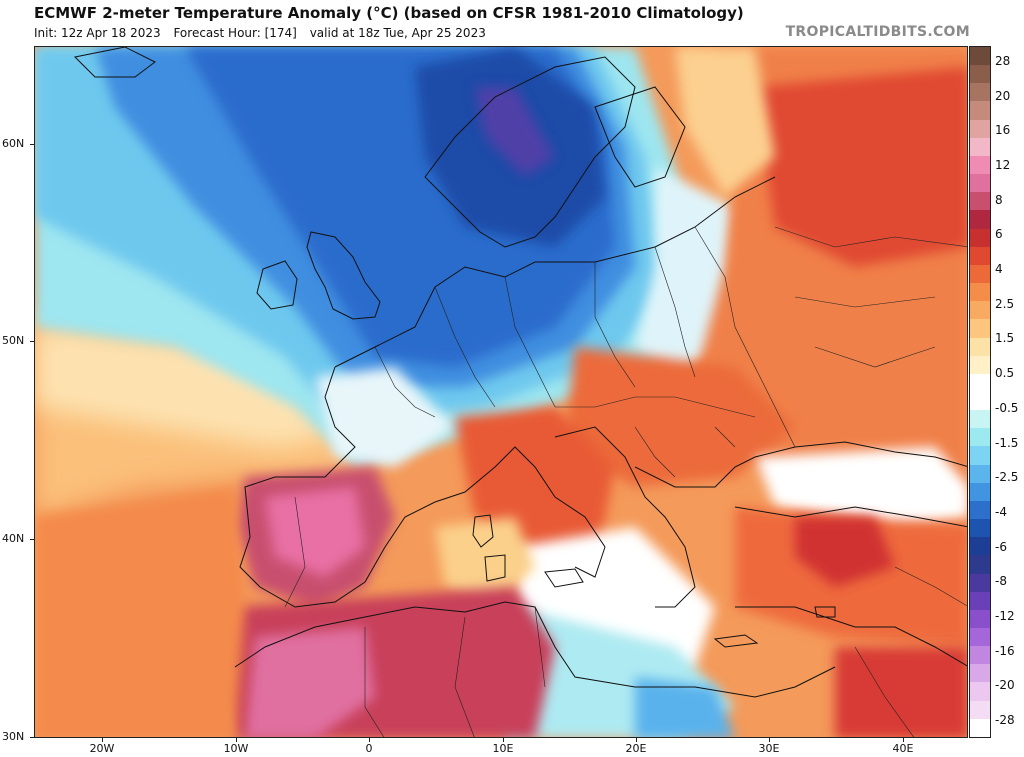  Describe the element at coordinates (636, 748) in the screenshot. I see `lon-label-20e: 20E` at that location.